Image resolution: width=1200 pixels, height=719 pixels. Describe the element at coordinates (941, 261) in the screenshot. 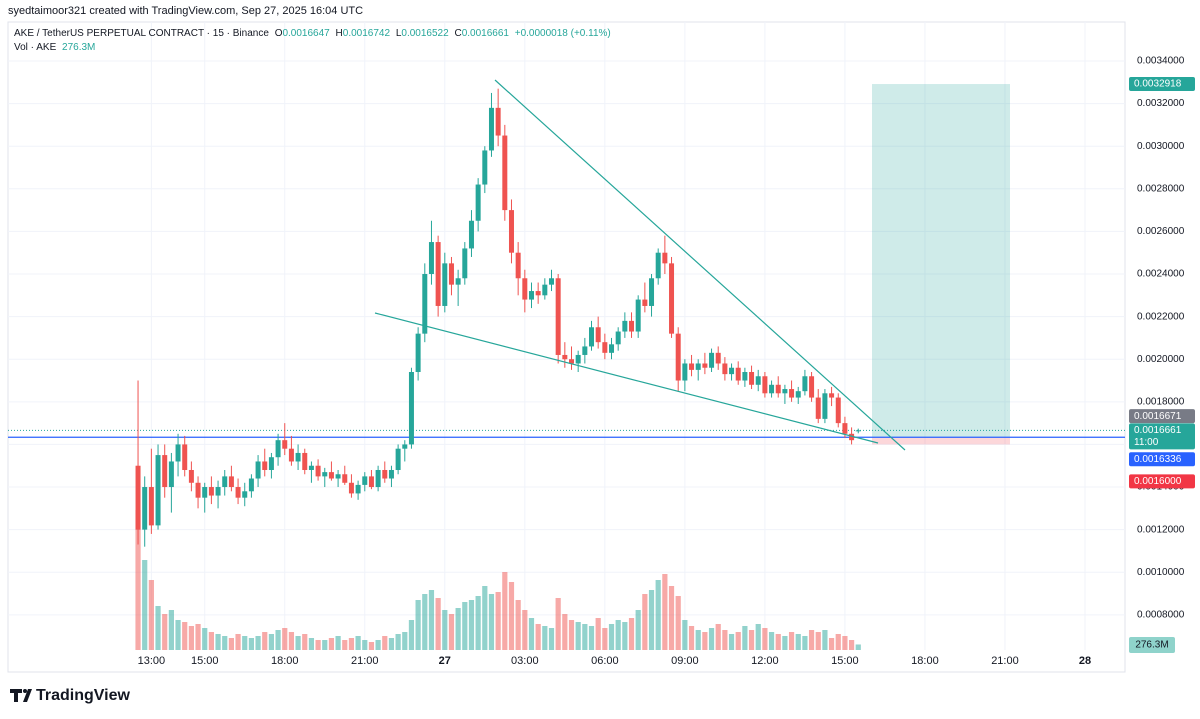

I see `target-zone` at that location.